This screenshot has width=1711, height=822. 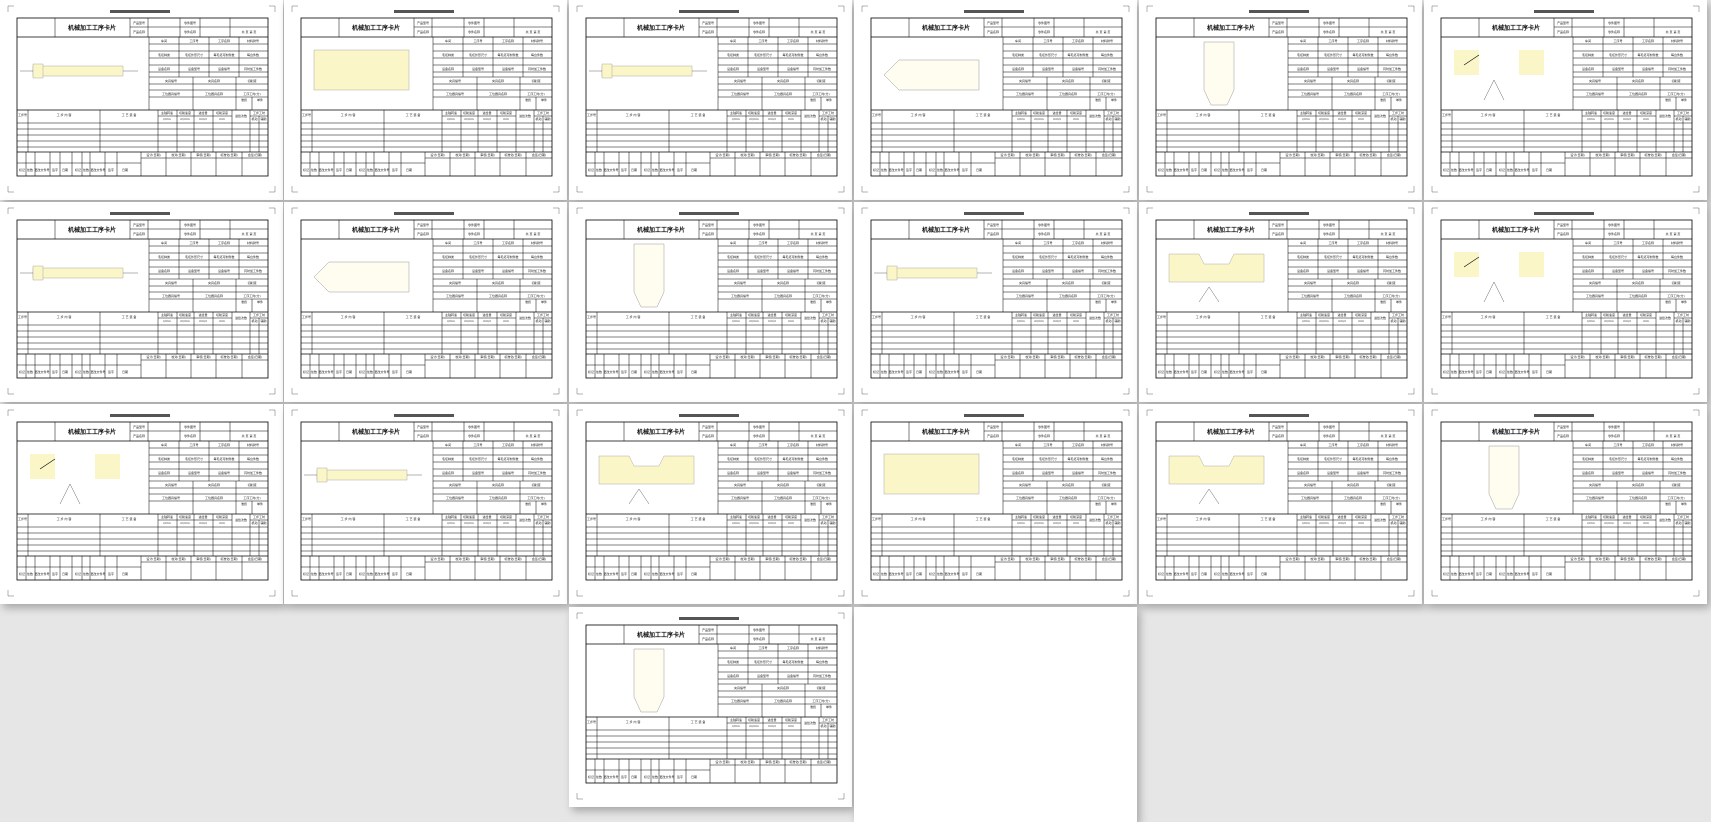 I want to click on form-label: 设计(日期), so click(x=153, y=558).